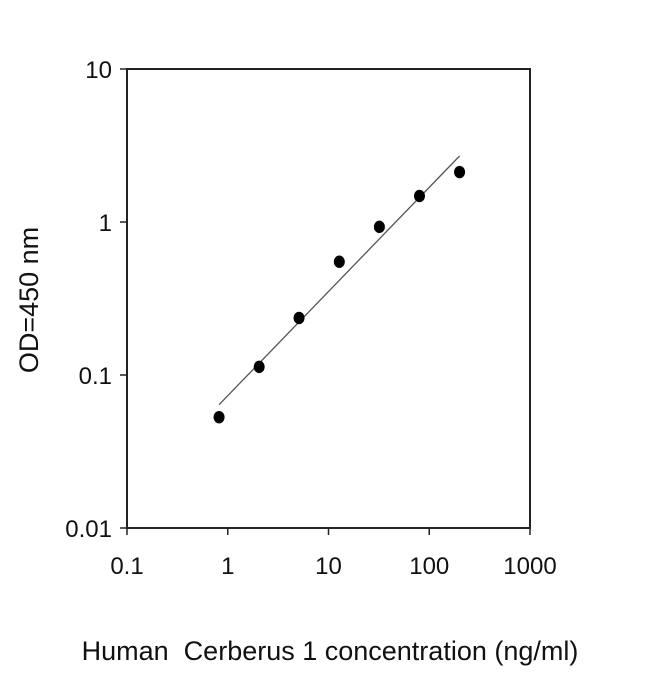 Image resolution: width=650 pixels, height=674 pixels. What do you see at coordinates (126, 566) in the screenshot?
I see `x-tick-label: 0.1` at bounding box center [126, 566].